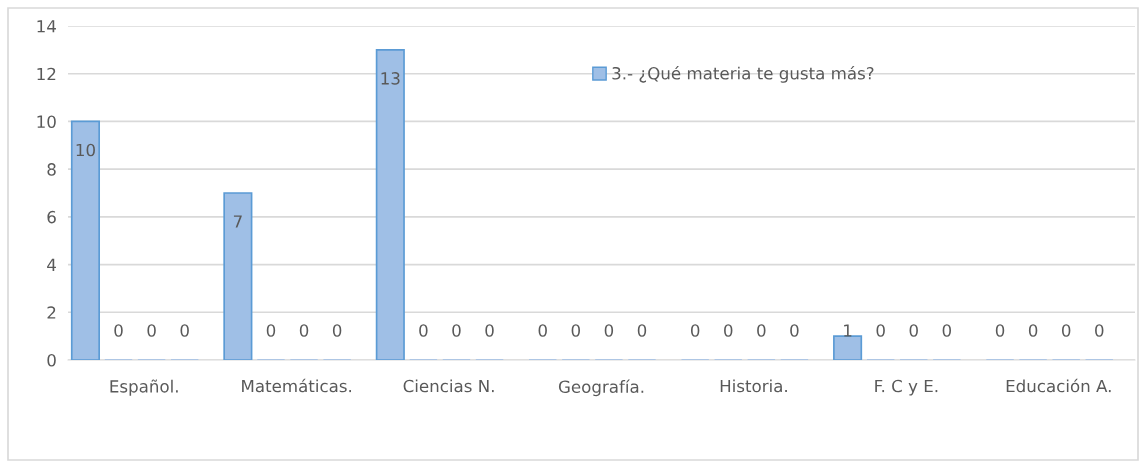 The height and width of the screenshot is (461, 1147). What do you see at coordinates (906, 387) in the screenshot?
I see `x-tick-label: F. C y E.` at bounding box center [906, 387].